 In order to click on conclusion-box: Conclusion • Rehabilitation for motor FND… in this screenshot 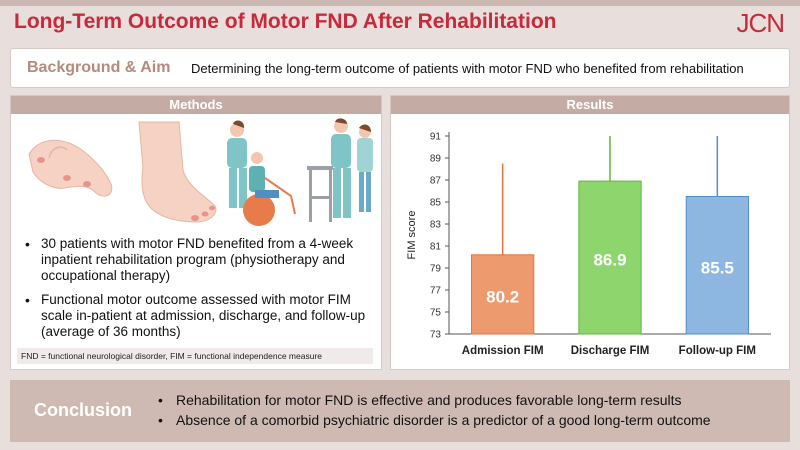, I will do `click(400, 411)`.